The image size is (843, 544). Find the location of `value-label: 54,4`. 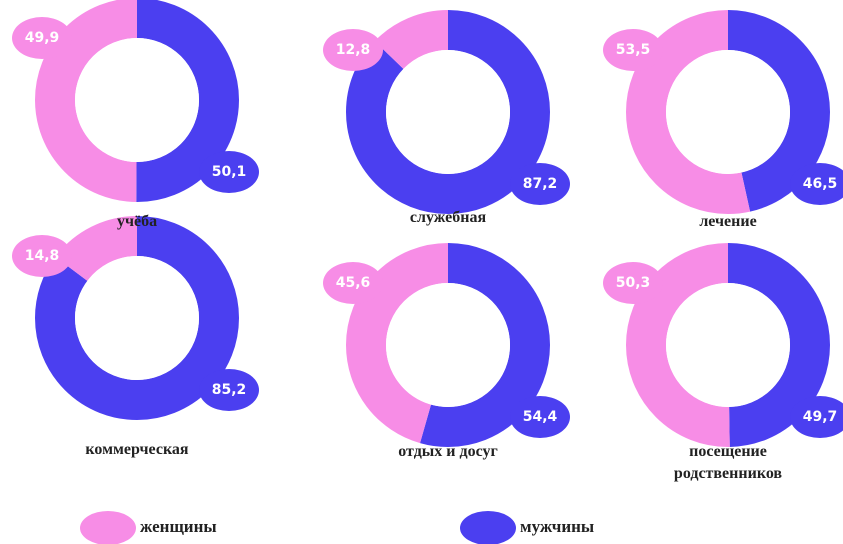

value-label: 54,4 is located at coordinates (540, 417).